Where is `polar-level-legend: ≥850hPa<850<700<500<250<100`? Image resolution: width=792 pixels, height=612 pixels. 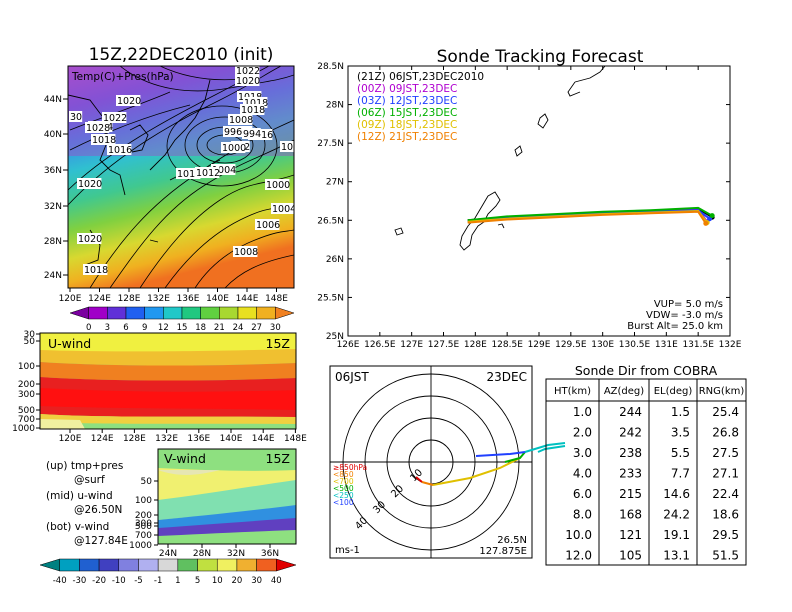
polar-level-legend: ≥850hPa<850<700<500<250<100 is located at coordinates (350, 485).